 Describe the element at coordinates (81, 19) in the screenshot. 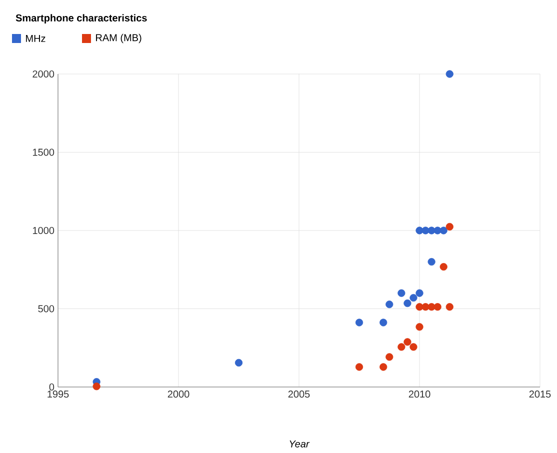

I see `chart-title: Smartphone characteristics` at that location.